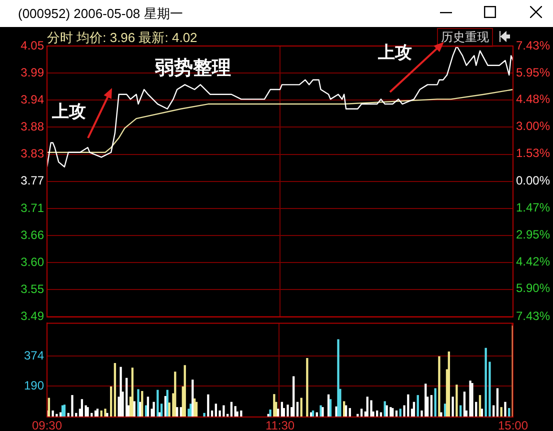 The width and height of the screenshot is (553, 431). I want to click on x-tick-label: 15:00, so click(513, 424).